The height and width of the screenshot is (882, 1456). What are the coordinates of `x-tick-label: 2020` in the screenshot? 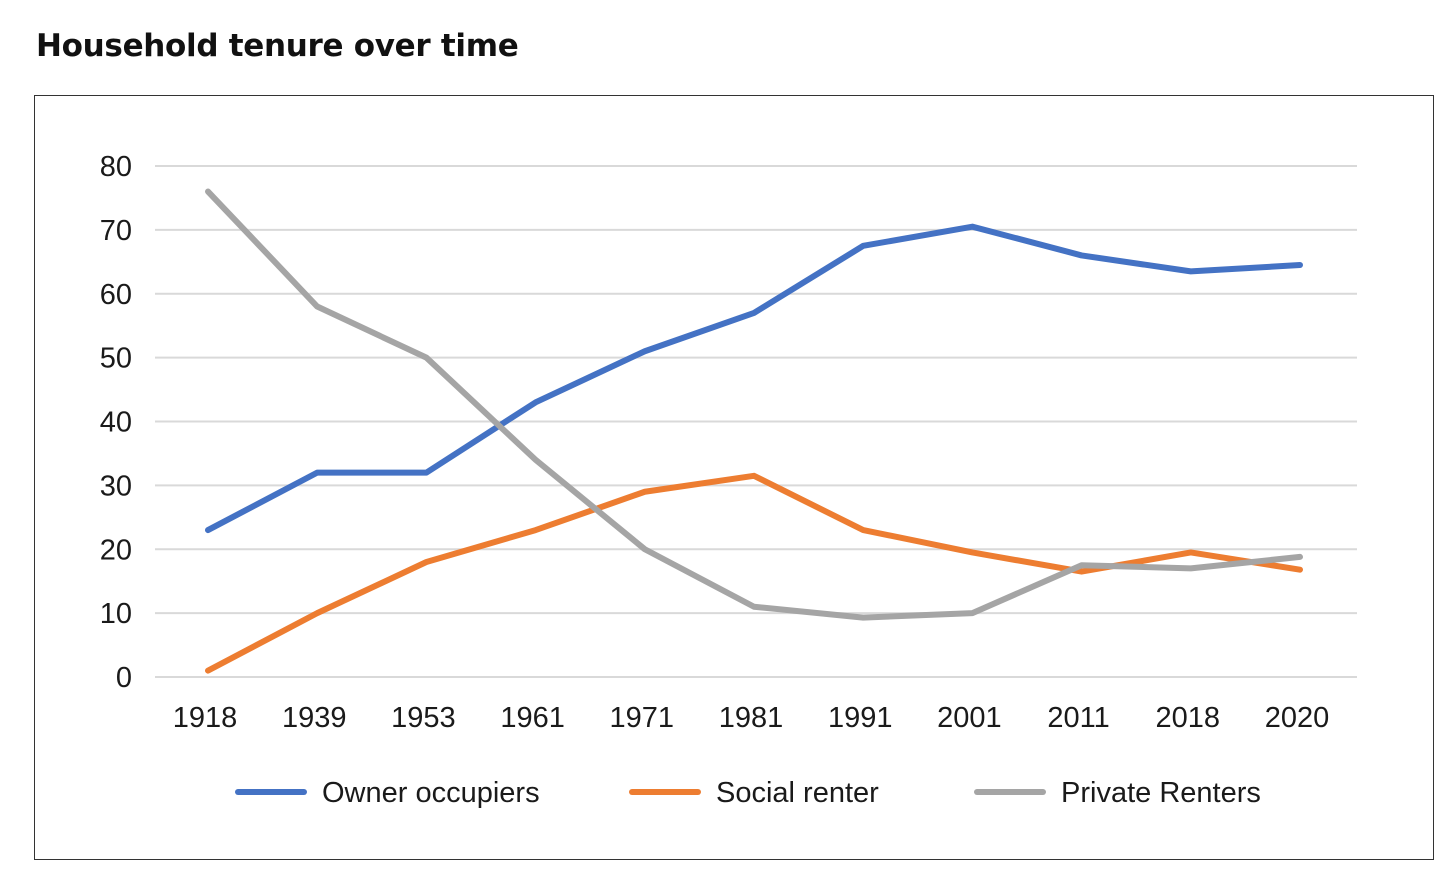 It's located at (1297, 718).